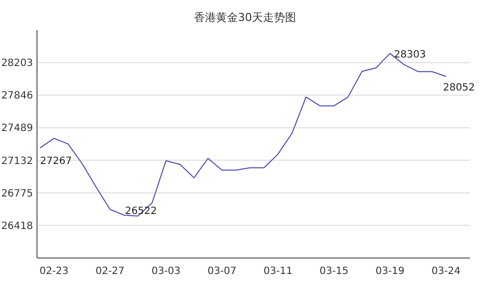 This screenshot has width=500, height=289. Describe the element at coordinates (410, 54) in the screenshot. I see `data-label: 28303` at that location.